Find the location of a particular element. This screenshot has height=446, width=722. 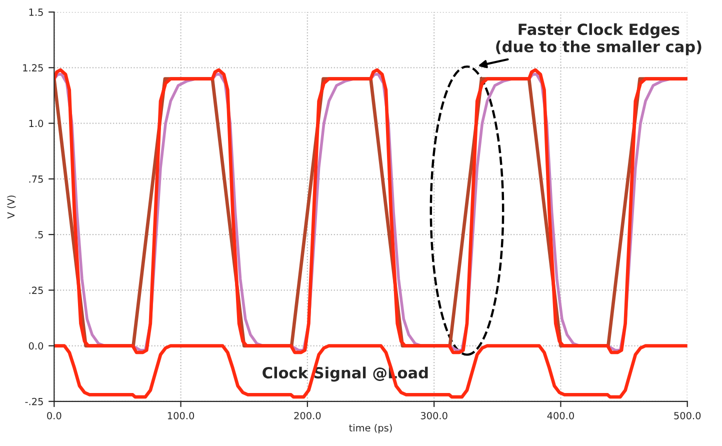

y-tick-label: 1.25 is located at coordinates (33, 68).